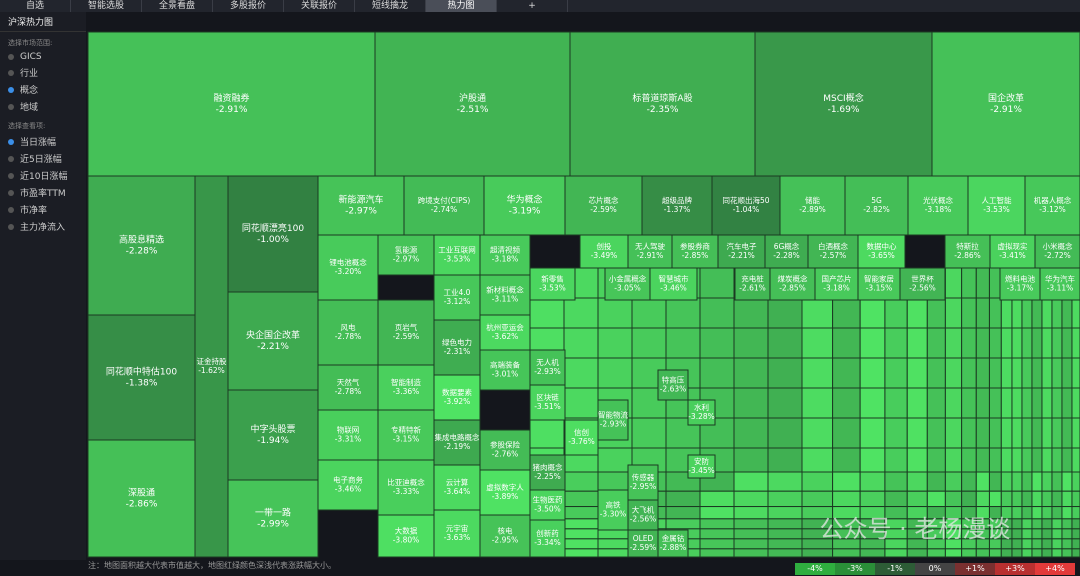 Image resolution: width=1080 pixels, height=576 pixels. Describe the element at coordinates (43, 175) in the screenshot. I see `option: 近10日涨幅` at that location.